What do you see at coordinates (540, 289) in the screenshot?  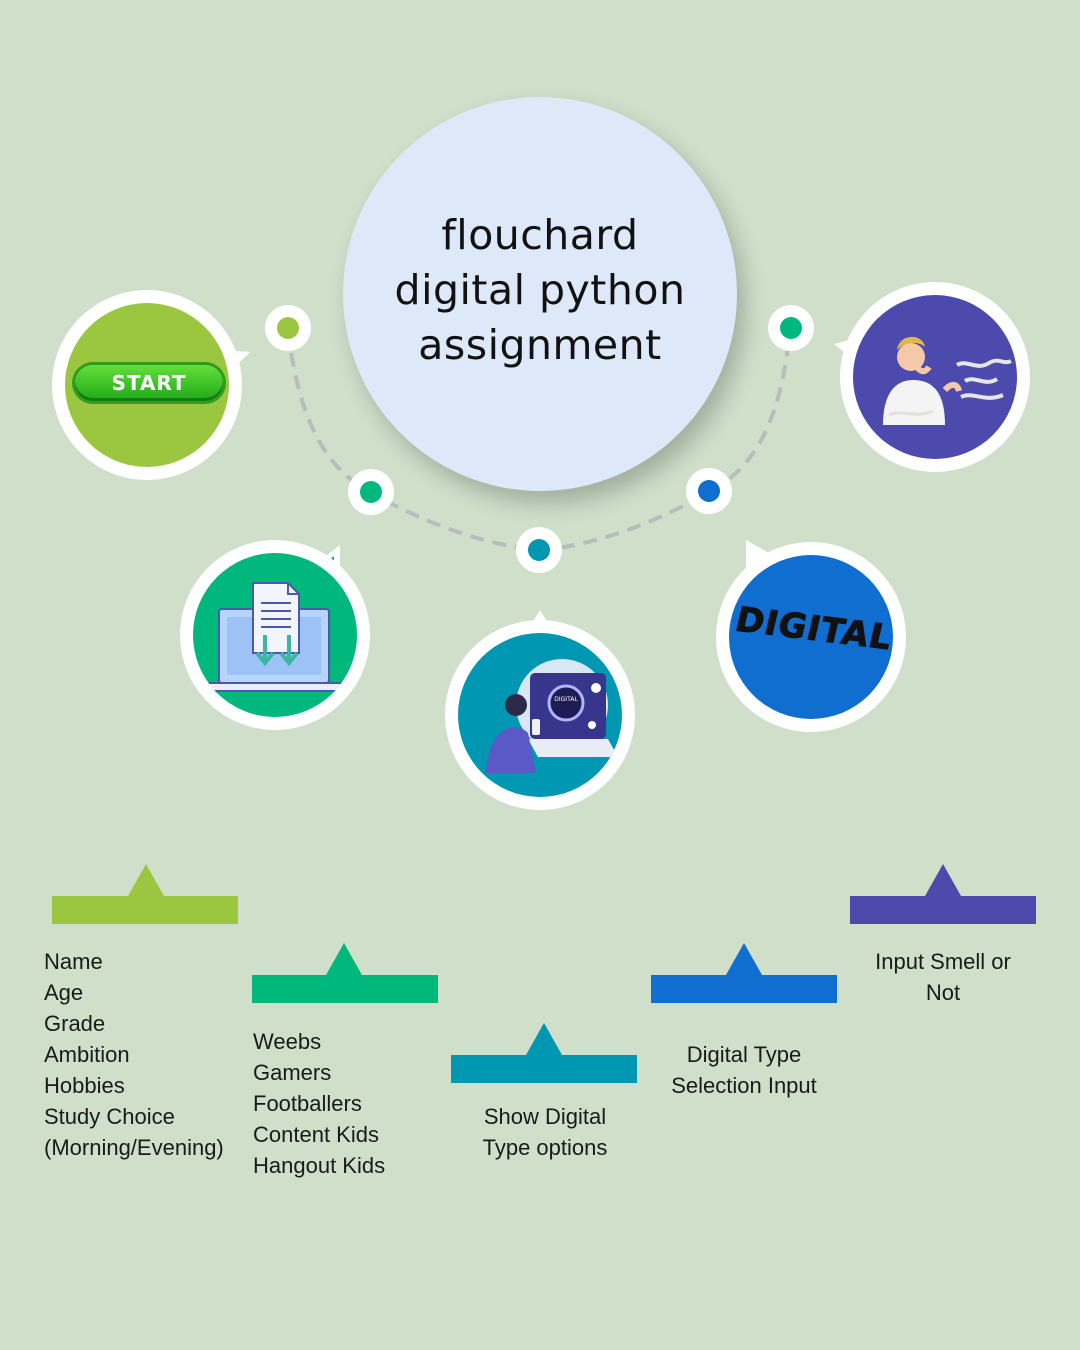 I see `title-line-2: digital python` at bounding box center [540, 289].